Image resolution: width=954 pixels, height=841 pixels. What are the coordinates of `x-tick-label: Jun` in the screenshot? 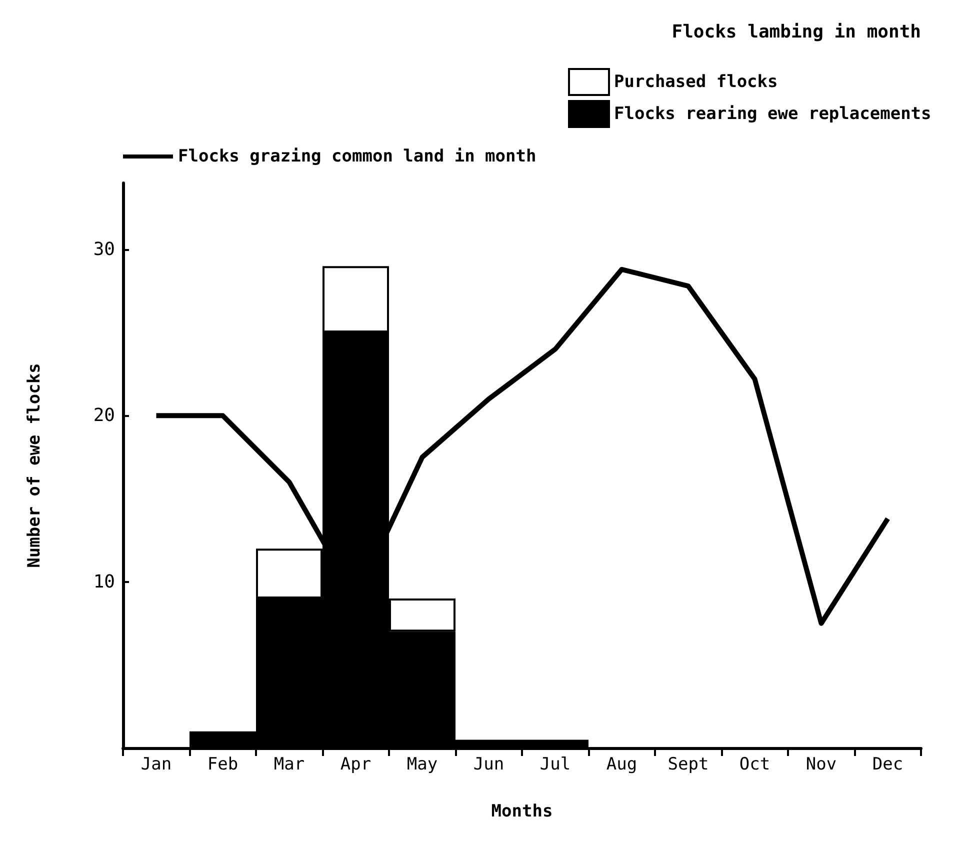 It's located at (488, 764).